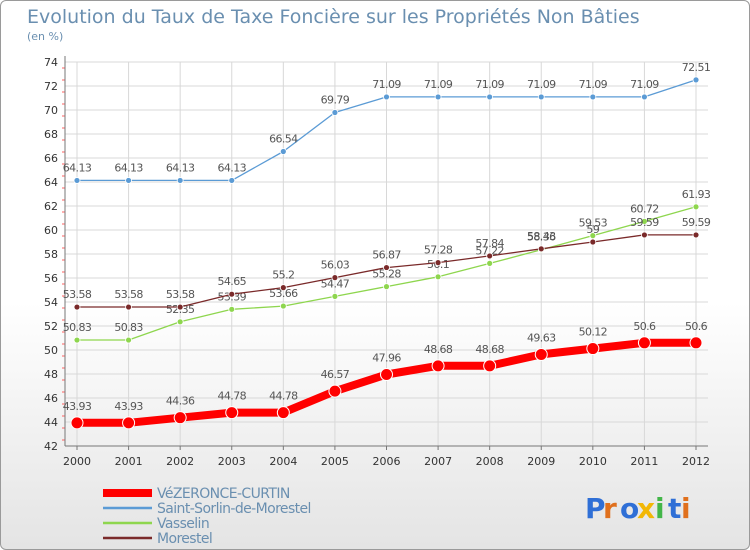 This screenshot has width=750, height=550. I want to click on y-tick-label: 74, so click(51, 62).